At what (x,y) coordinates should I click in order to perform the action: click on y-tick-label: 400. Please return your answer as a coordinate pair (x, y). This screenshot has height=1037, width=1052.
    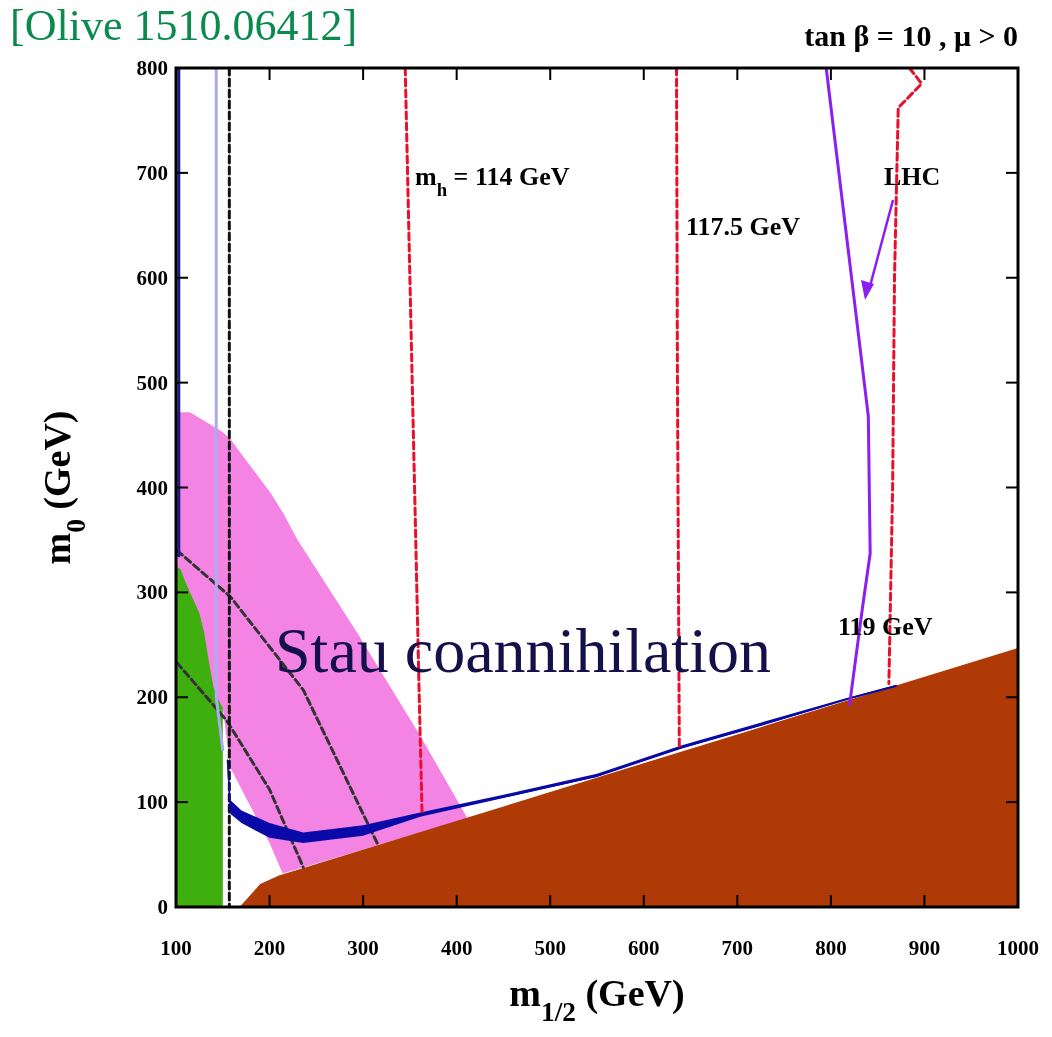
    Looking at the image, I should click on (152, 487).